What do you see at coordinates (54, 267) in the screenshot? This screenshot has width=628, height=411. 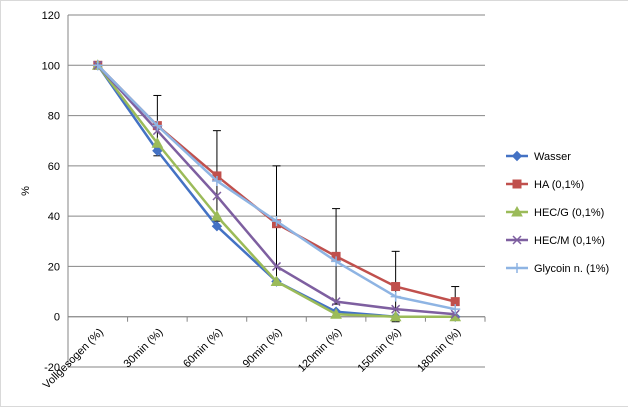 I see `y-tick-label: 20` at bounding box center [54, 267].